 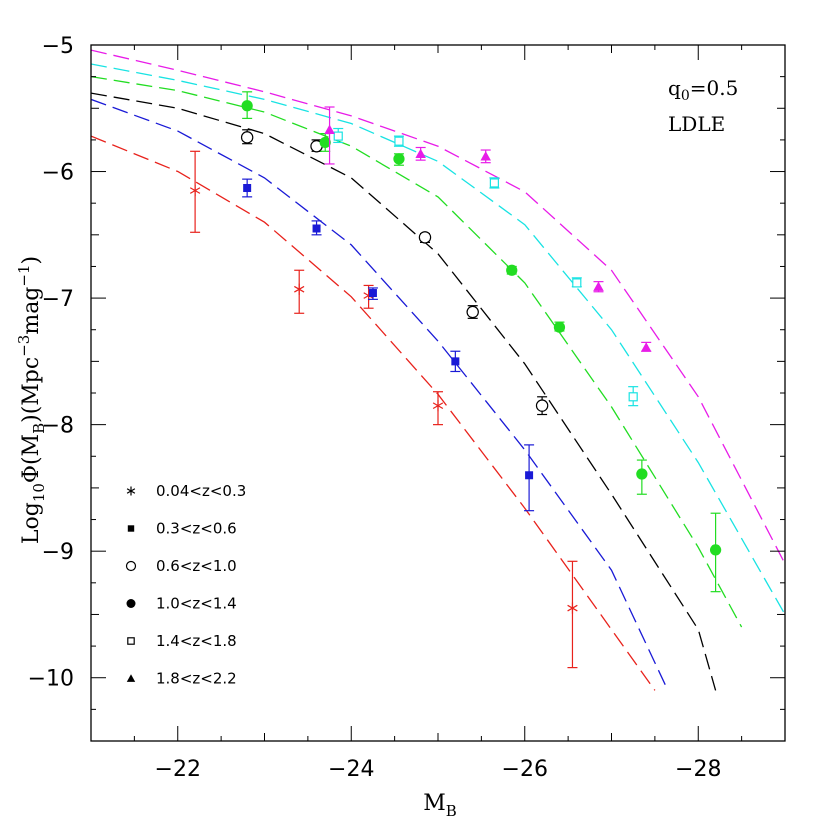 What do you see at coordinates (58, 426) in the screenshot?
I see `y-tick-label: −8` at bounding box center [58, 426].